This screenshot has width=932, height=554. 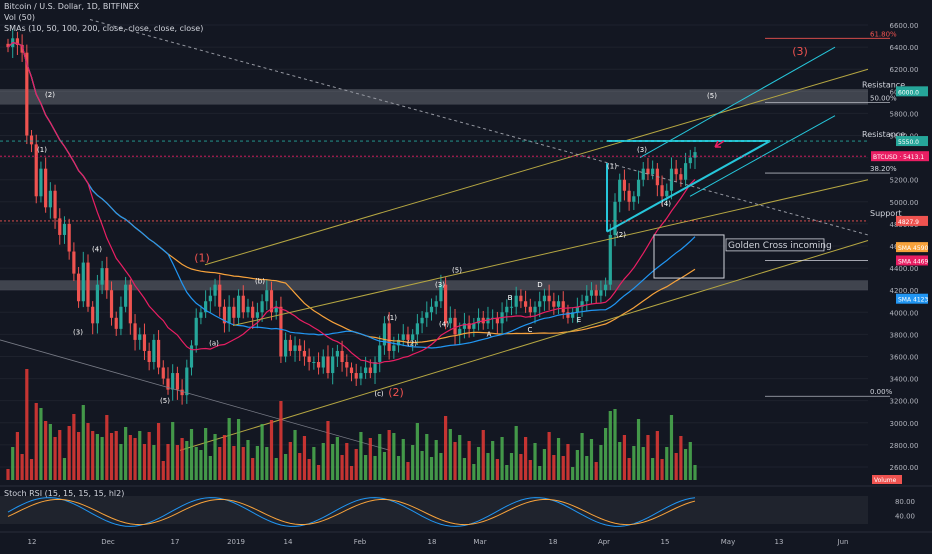 What do you see at coordinates (604, 542) in the screenshot?
I see `time-tick-label: Apr` at bounding box center [604, 542].